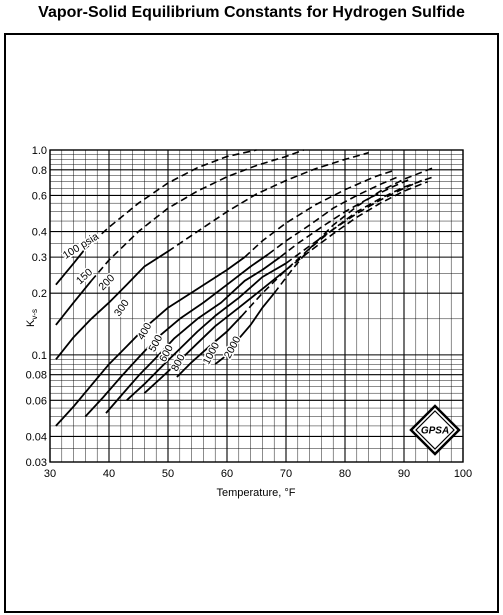 The width and height of the screenshot is (503, 615). What do you see at coordinates (404, 474) in the screenshot?
I see `x-tick-label: 90` at bounding box center [404, 474].